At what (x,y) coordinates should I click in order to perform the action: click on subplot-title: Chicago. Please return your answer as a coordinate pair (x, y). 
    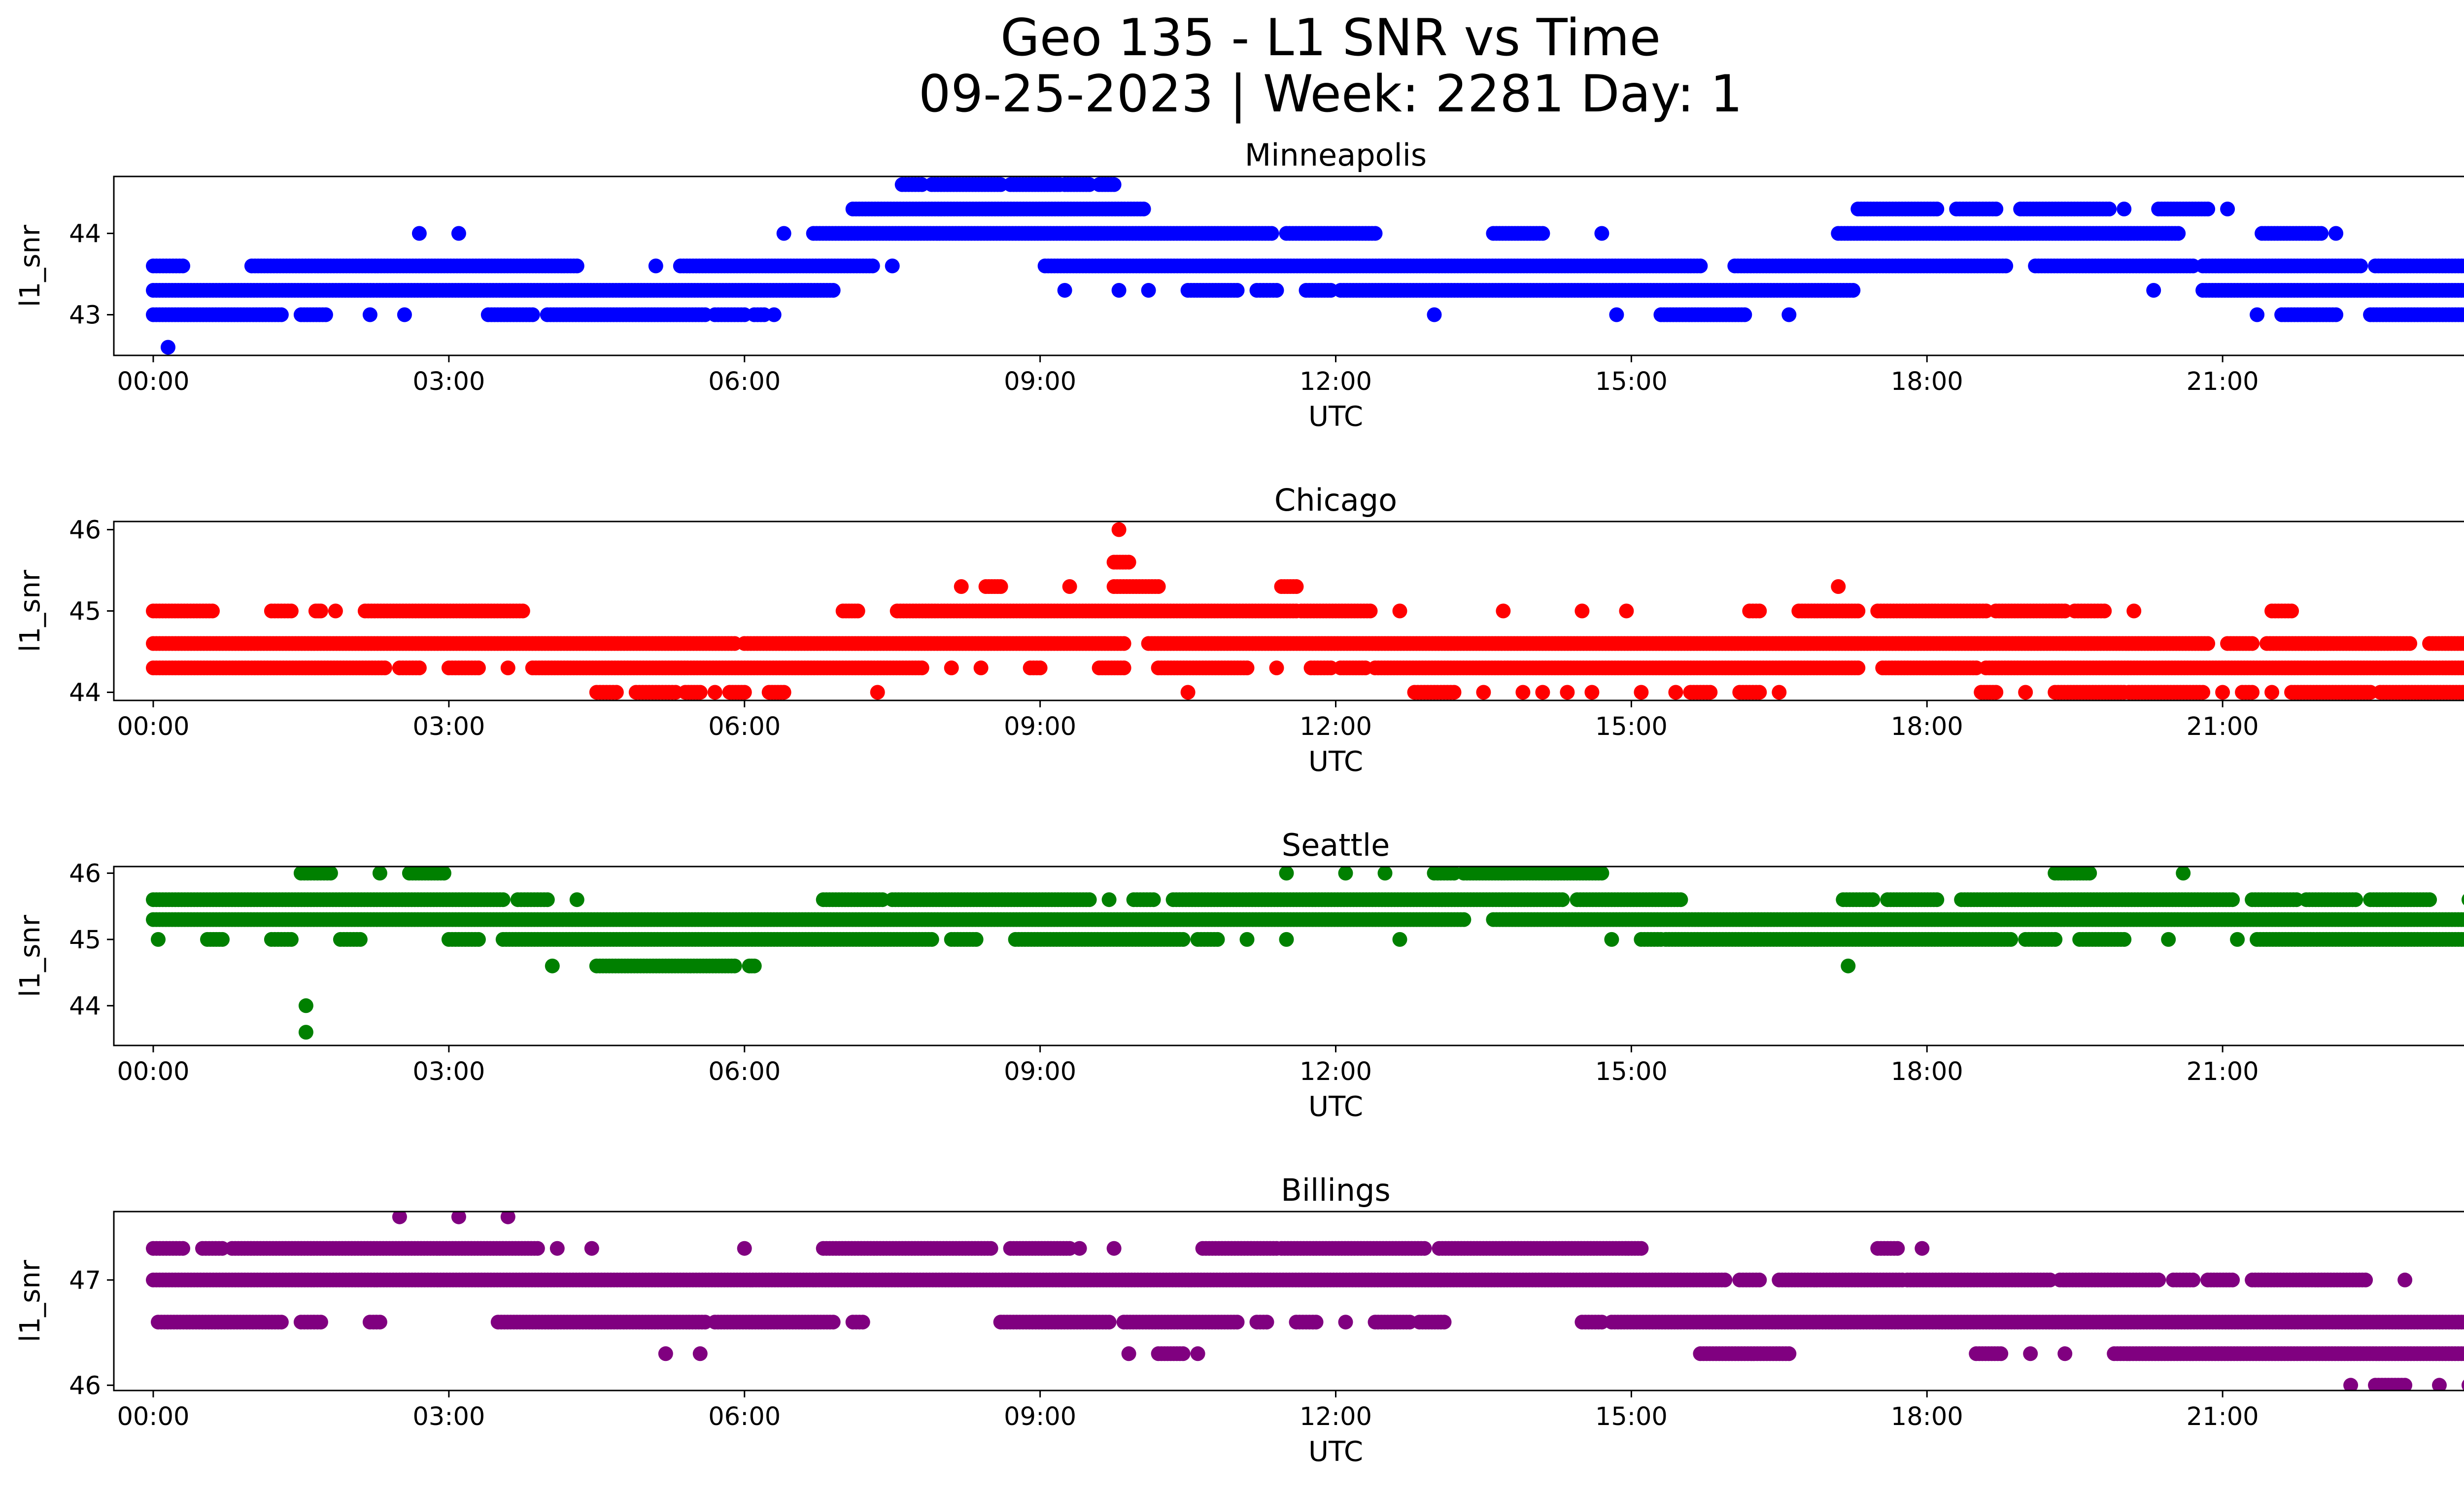
    Looking at the image, I should click on (1335, 500).